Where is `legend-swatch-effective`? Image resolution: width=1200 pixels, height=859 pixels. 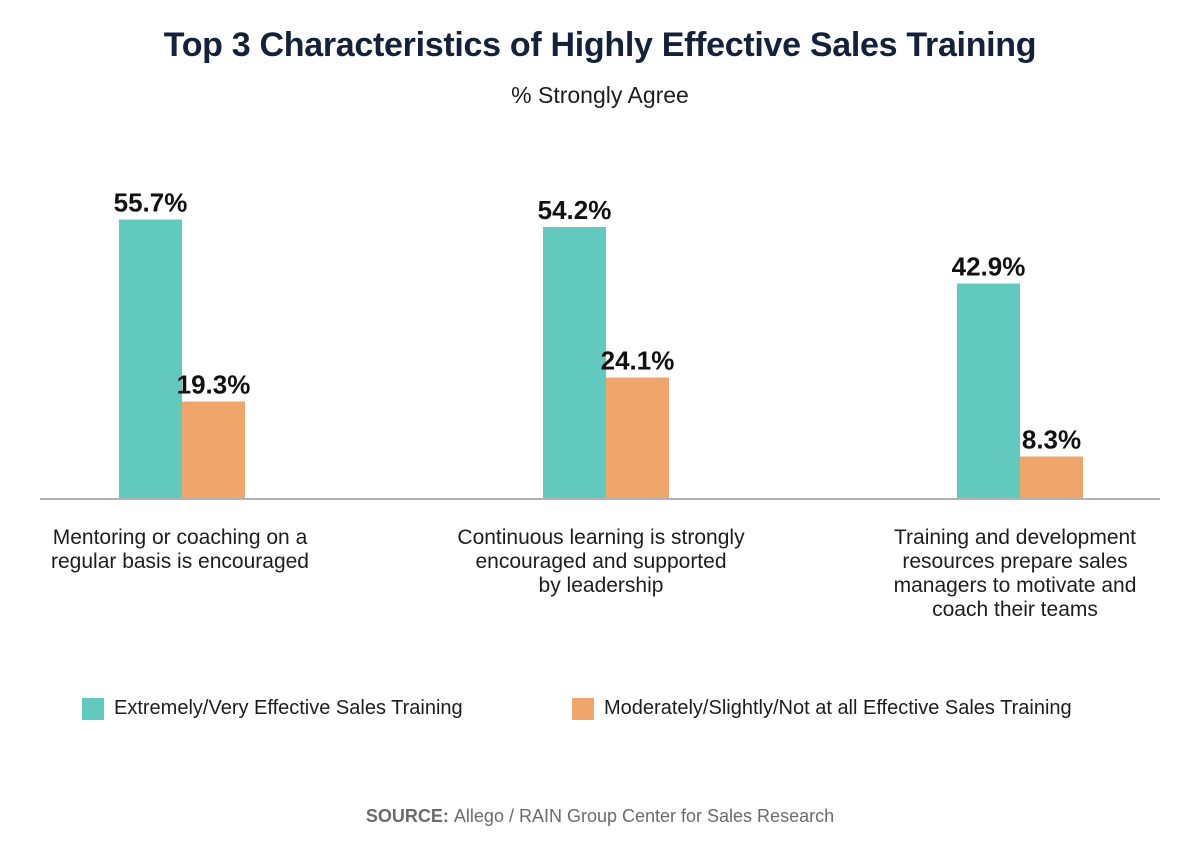 legend-swatch-effective is located at coordinates (93, 708).